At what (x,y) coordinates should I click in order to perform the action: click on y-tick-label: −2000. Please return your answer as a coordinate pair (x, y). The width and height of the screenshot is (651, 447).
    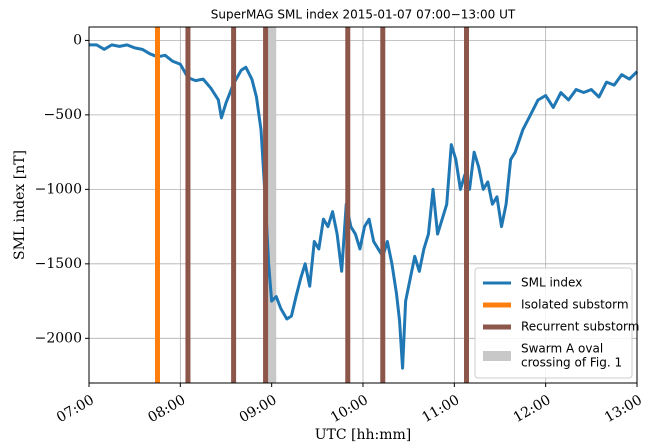
    Looking at the image, I should click on (58, 338).